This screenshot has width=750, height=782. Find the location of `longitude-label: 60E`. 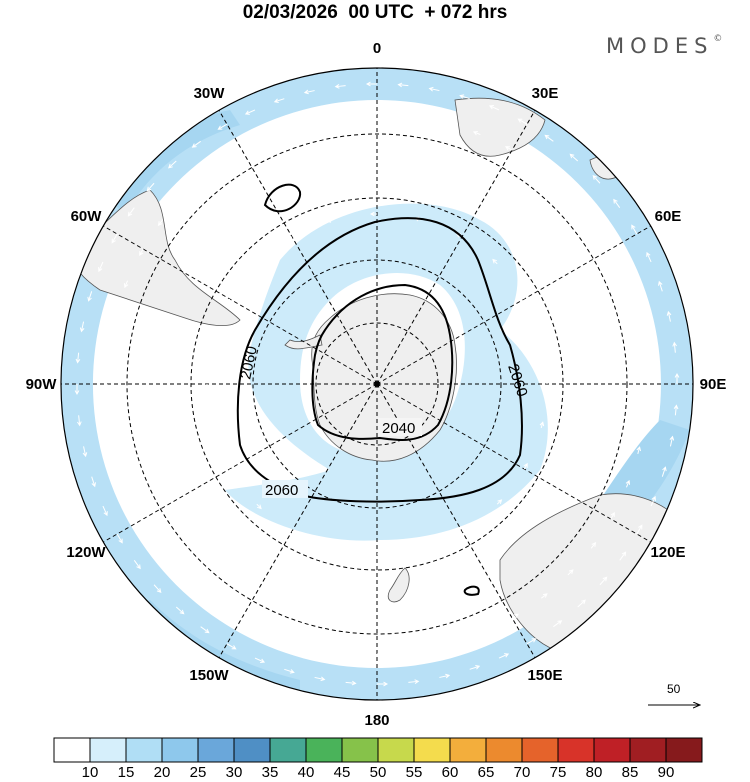

longitude-label: 60E is located at coordinates (668, 216).